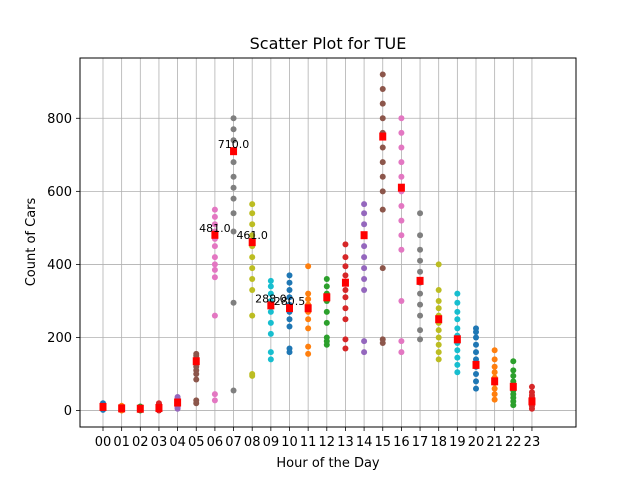 This screenshot has width=640, height=480. What do you see at coordinates (252, 442) in the screenshot?
I see `x-tick-label: 08` at bounding box center [252, 442].